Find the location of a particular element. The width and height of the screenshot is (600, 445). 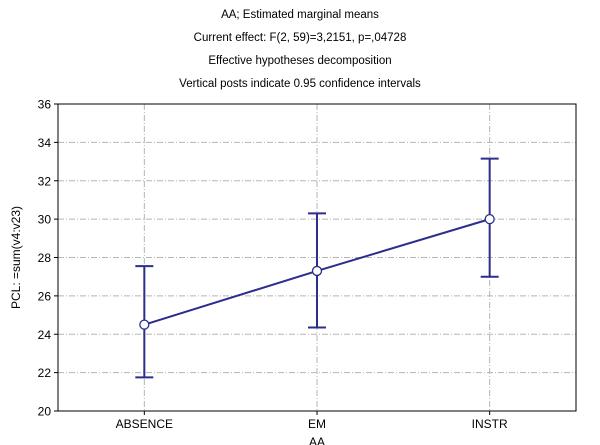

y-tick-label: 36 is located at coordinates (45, 105).